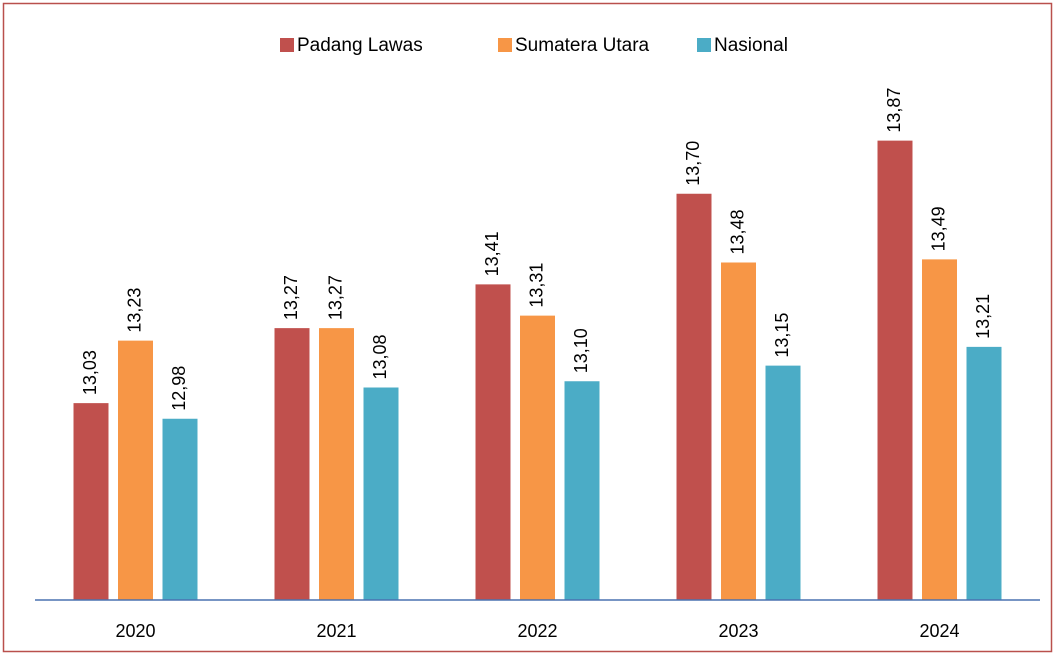 This screenshot has width=1056, height=655. Describe the element at coordinates (179, 388) in the screenshot. I see `data-label: 12,98` at that location.